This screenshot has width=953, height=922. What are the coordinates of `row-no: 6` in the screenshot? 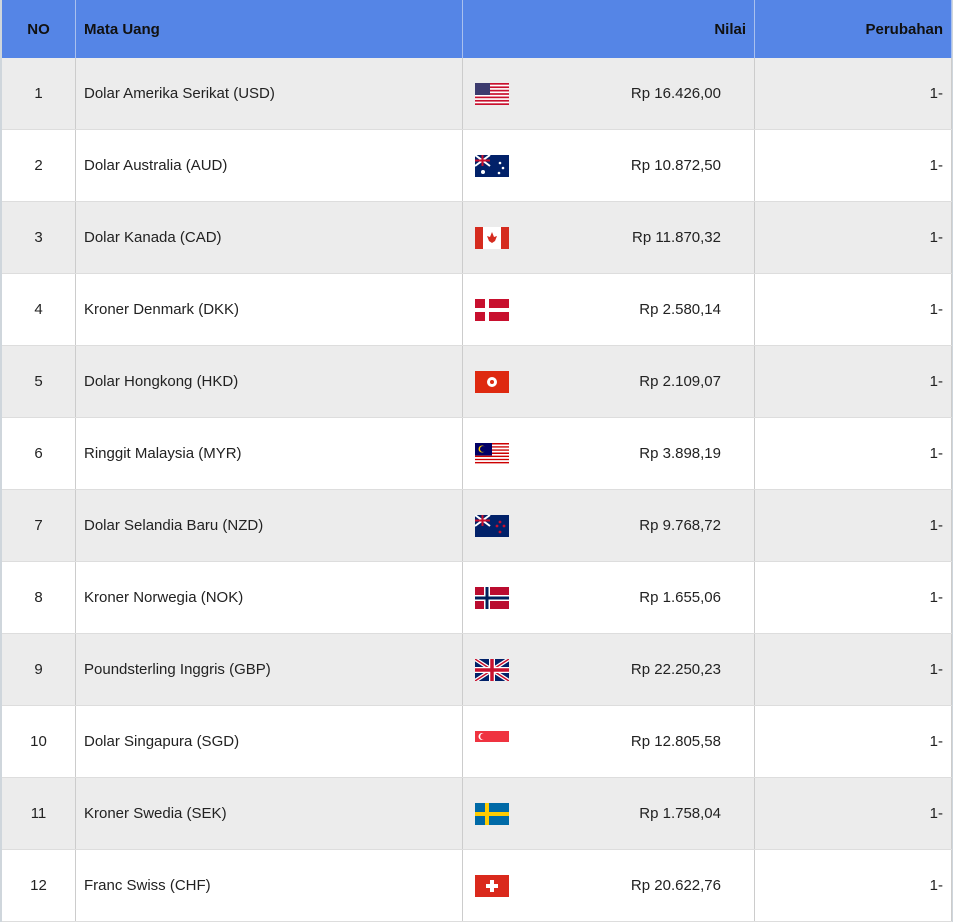 It's located at (39, 453).